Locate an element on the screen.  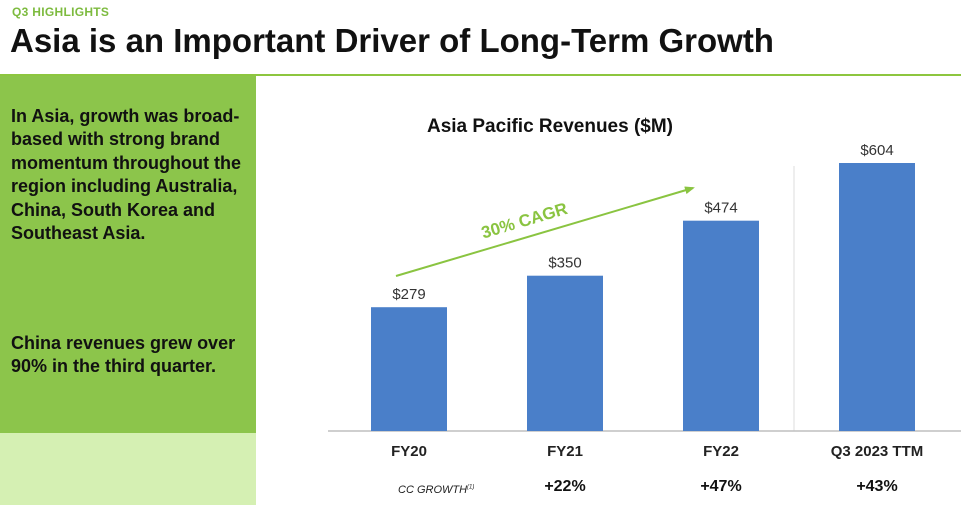
chart-title: Asia Pacific Revenues ($M) is located at coordinates (550, 126).